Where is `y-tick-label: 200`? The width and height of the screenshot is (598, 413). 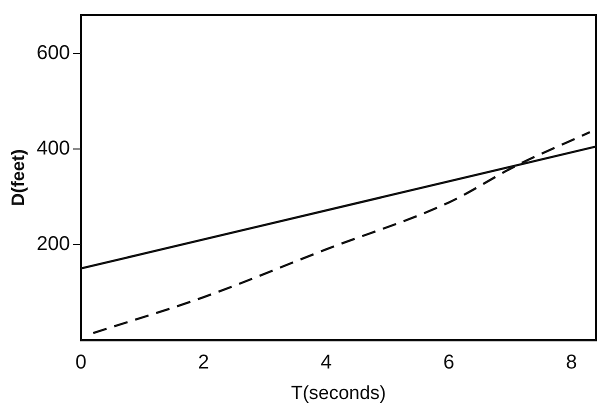 y-tick-label: 200 is located at coordinates (53, 244).